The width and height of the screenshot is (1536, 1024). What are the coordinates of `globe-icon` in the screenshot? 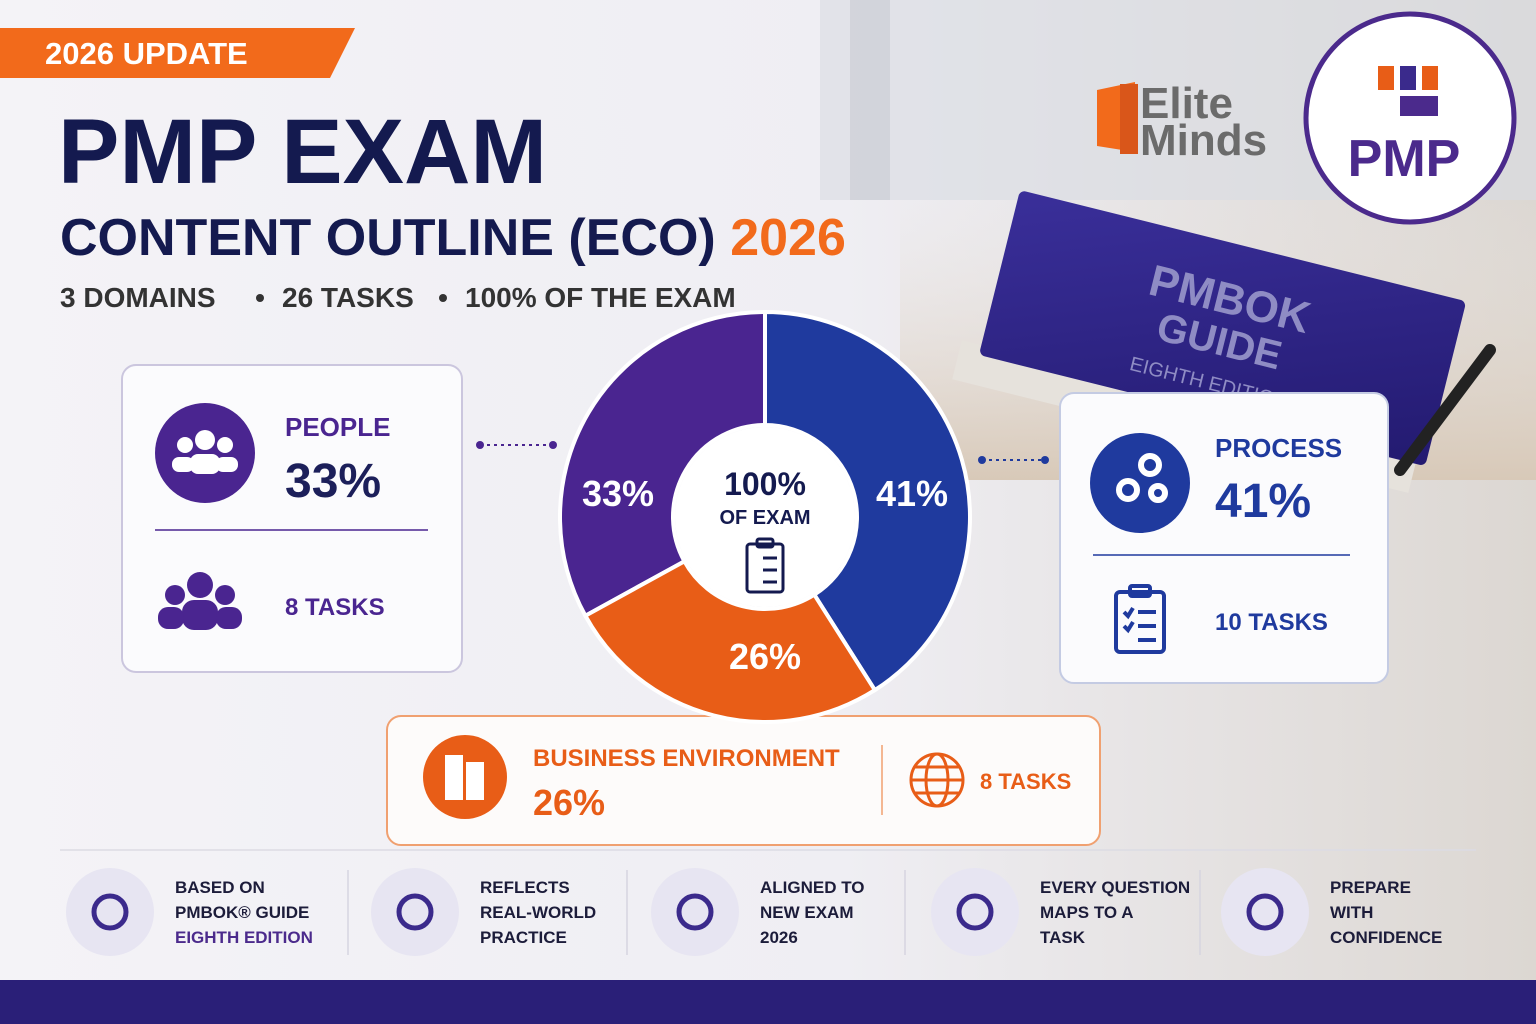 It's located at (937, 780).